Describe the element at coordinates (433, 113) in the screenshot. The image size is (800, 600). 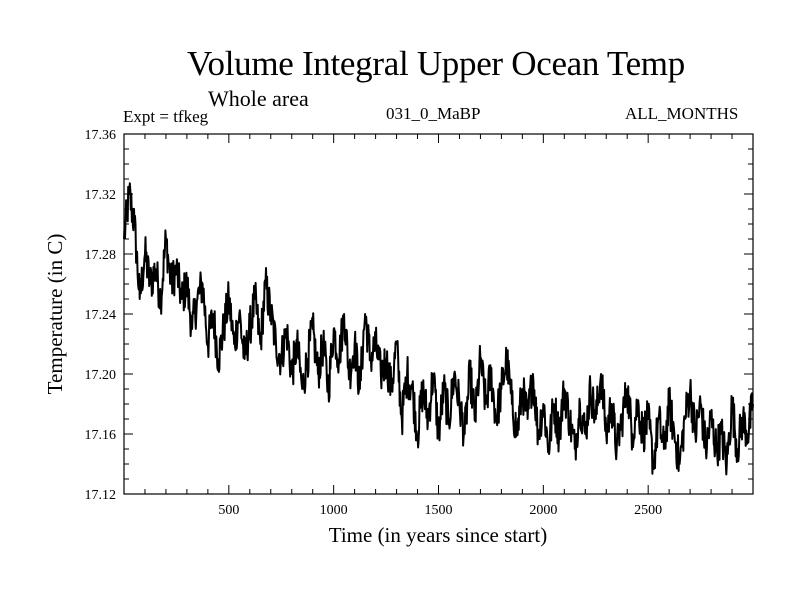
I see `run-id-label: 031_0_MaBP` at that location.